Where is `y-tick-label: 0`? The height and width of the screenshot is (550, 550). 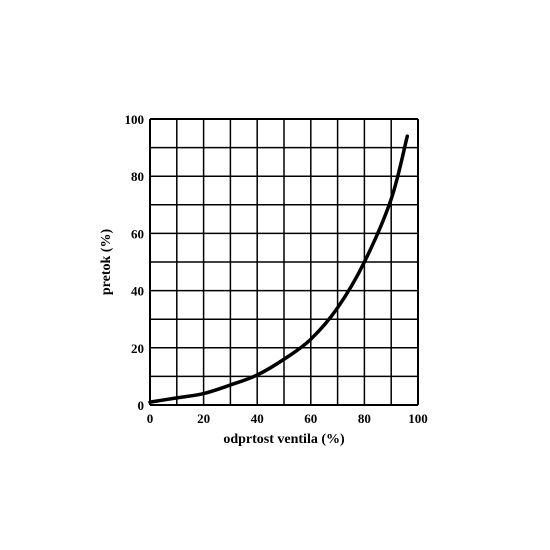 y-tick-label: 0 is located at coordinates (141, 405).